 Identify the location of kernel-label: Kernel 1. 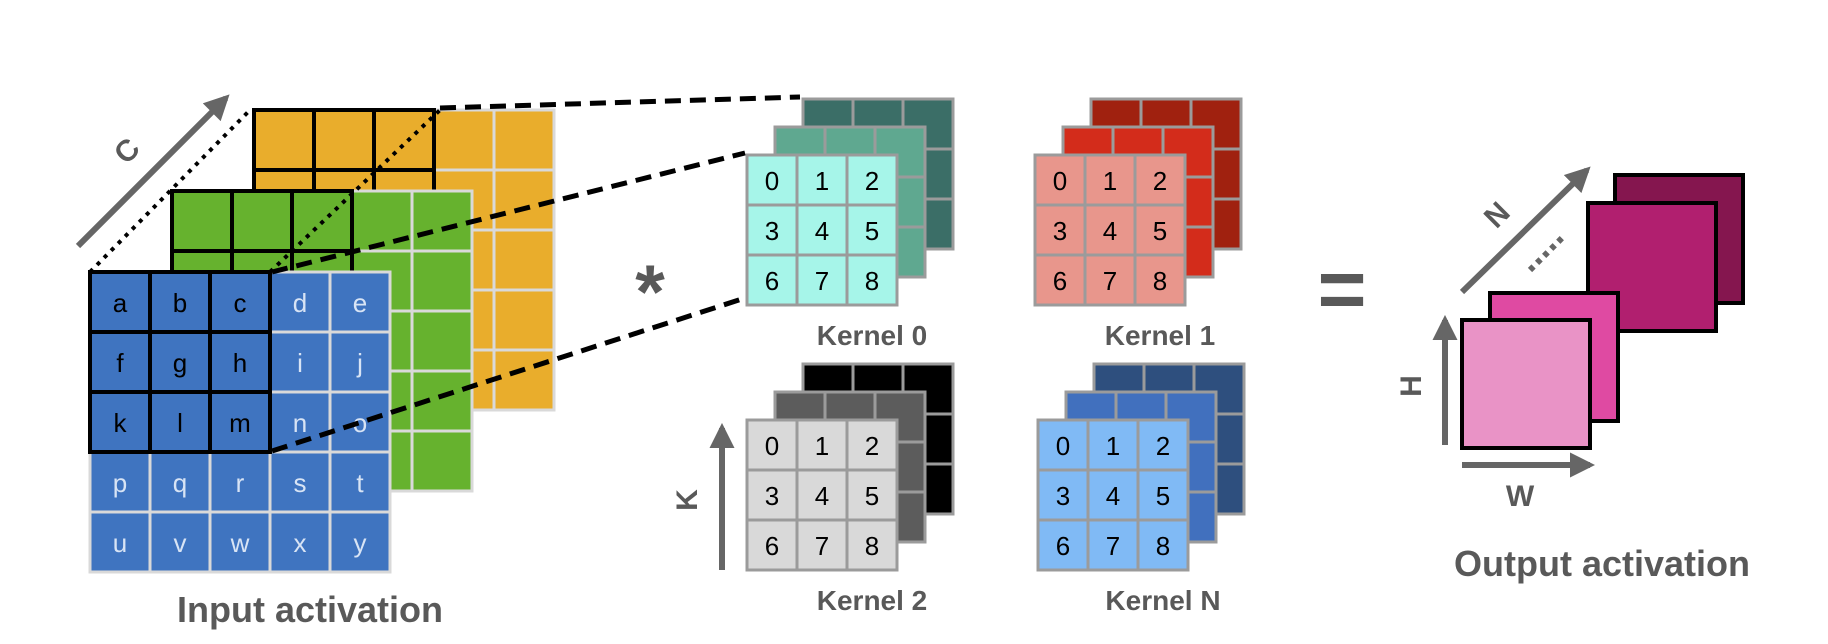
(1160, 335).